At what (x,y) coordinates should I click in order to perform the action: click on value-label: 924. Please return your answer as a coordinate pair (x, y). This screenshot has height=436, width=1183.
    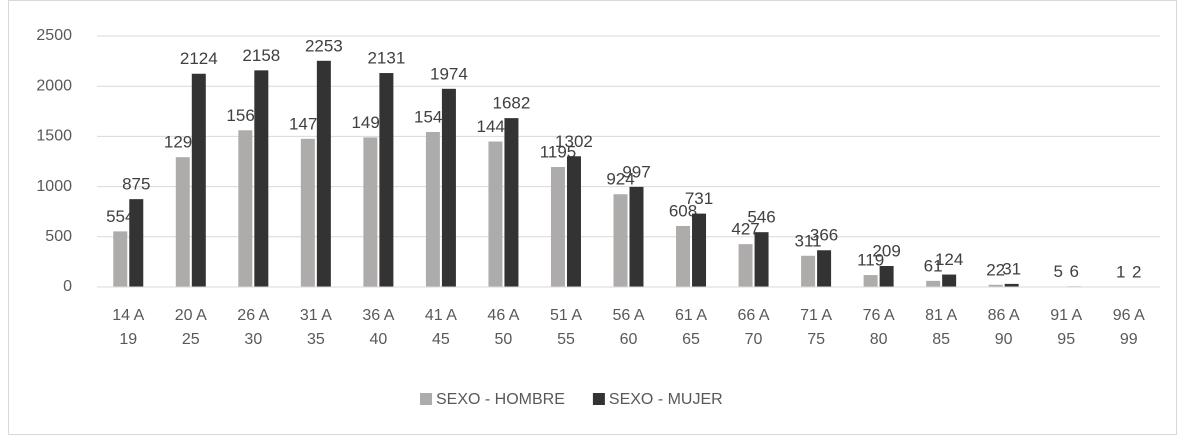
    Looking at the image, I should click on (620, 179).